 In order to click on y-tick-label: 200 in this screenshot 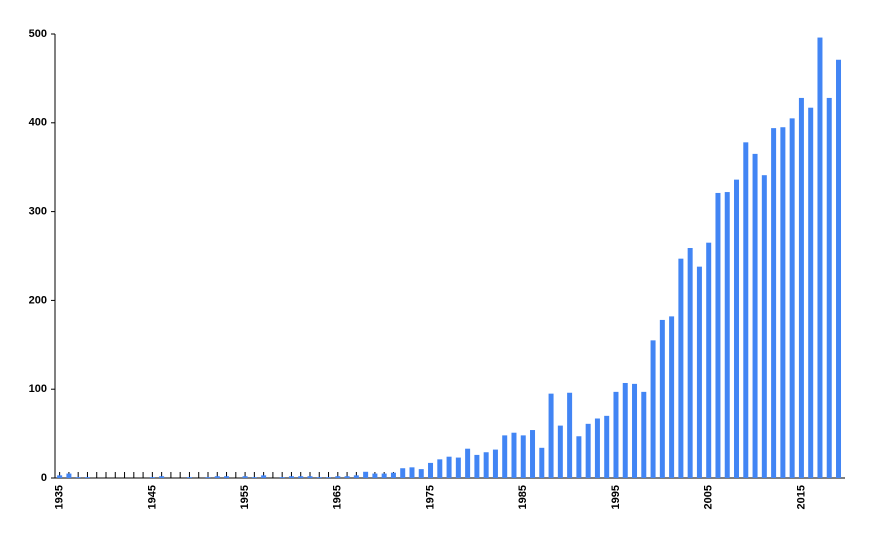, I will do `click(38, 300)`.